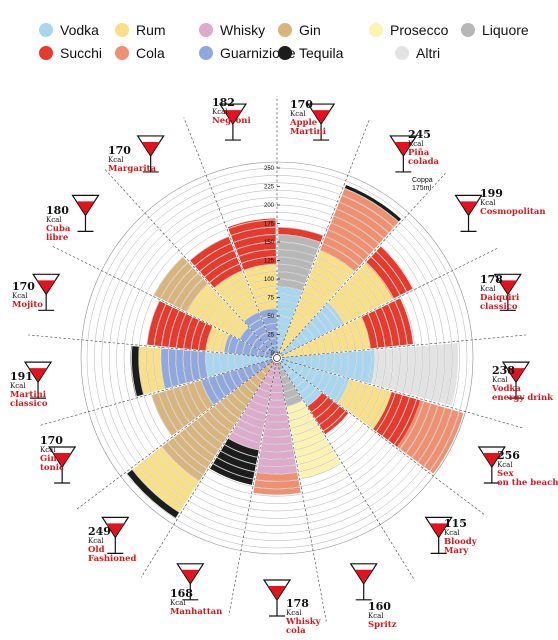 This screenshot has width=558, height=640. I want to click on drink-name: Margarita, so click(132, 169).